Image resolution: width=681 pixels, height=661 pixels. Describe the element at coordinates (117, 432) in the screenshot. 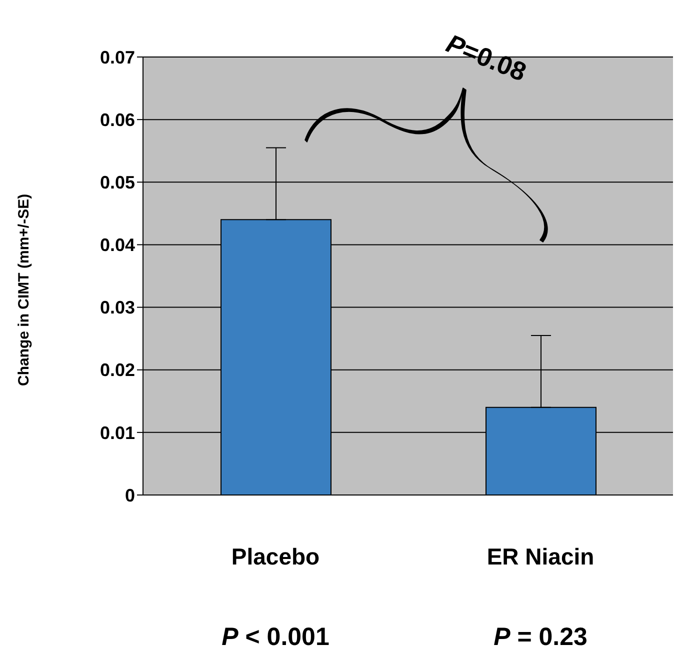

I see `y-tick-label: 0.01` at that location.